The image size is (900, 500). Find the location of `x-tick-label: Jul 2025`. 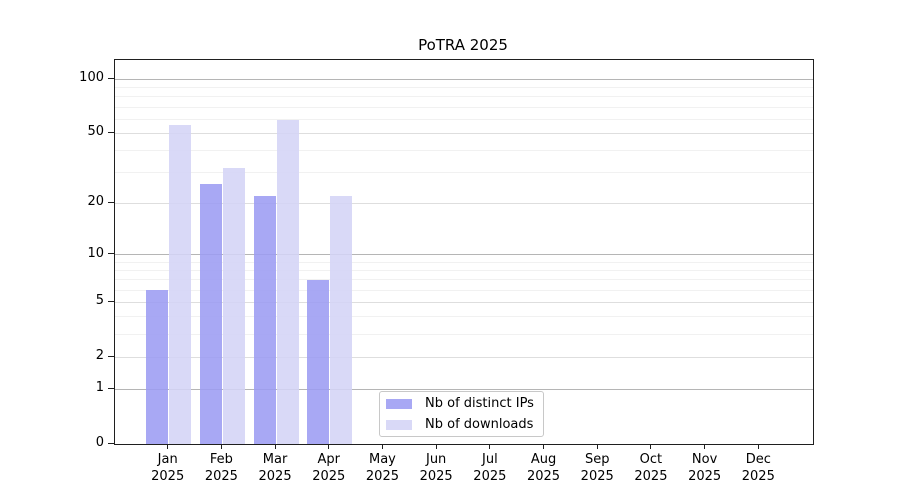

x-tick-label: Jul 2025 is located at coordinates (490, 468).